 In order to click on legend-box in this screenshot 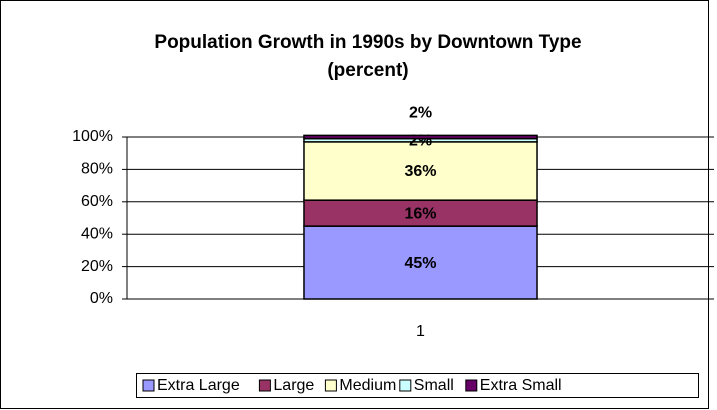, I will do `click(417, 385)`.